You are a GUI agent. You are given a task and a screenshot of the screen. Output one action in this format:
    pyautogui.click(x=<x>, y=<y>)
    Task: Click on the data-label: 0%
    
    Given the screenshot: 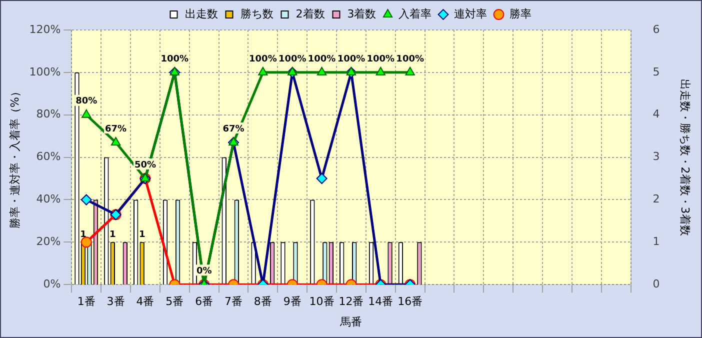 What is the action you would take?
    pyautogui.click(x=204, y=271)
    